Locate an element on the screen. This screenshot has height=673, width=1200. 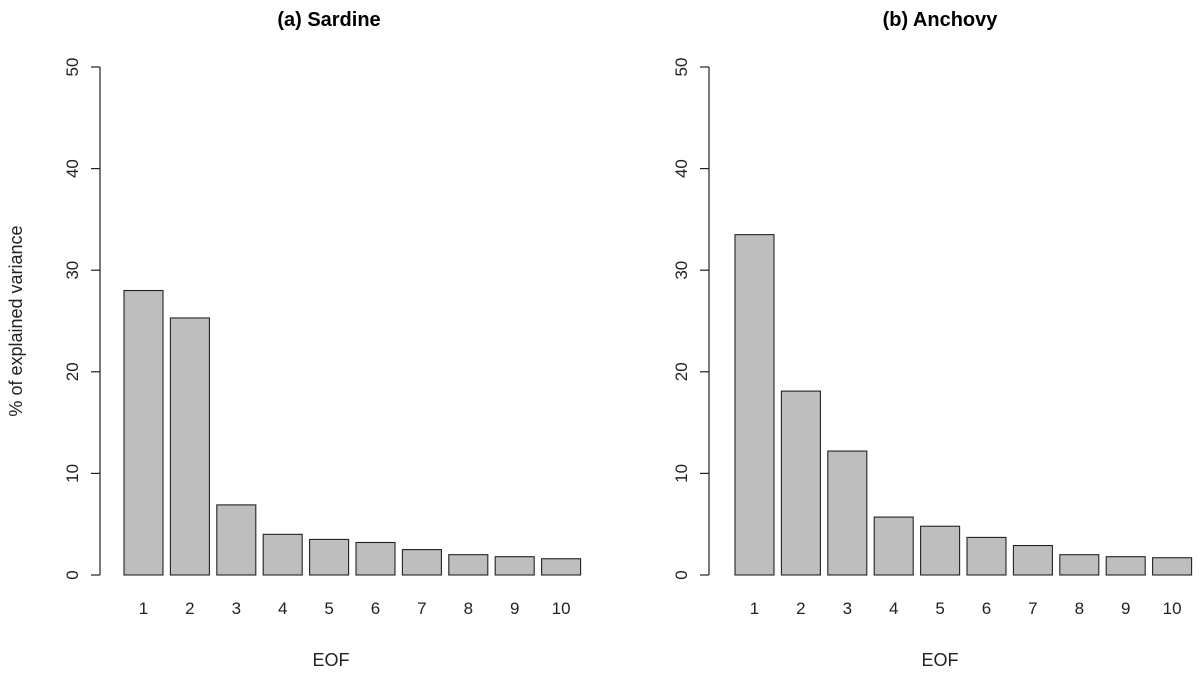
chart-title: (b) Anchovy is located at coordinates (941, 20).